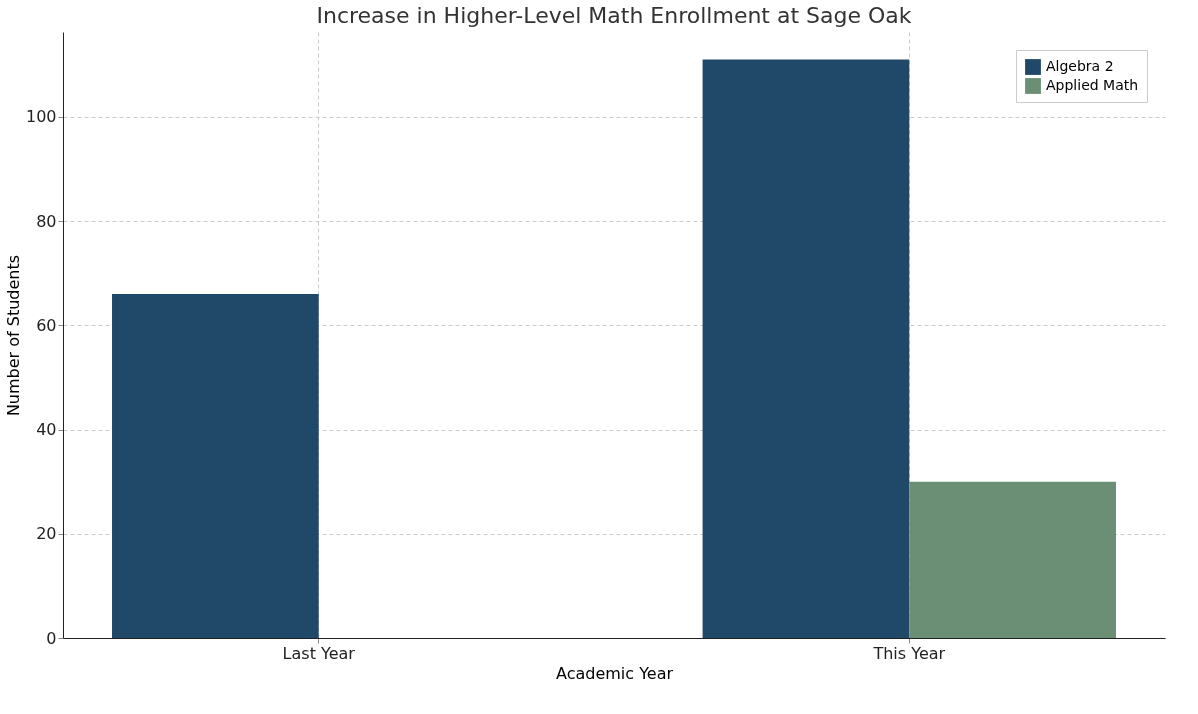 Image resolution: width=1198 pixels, height=714 pixels. What do you see at coordinates (909, 653) in the screenshot?
I see `x-tick-label: This Year` at bounding box center [909, 653].